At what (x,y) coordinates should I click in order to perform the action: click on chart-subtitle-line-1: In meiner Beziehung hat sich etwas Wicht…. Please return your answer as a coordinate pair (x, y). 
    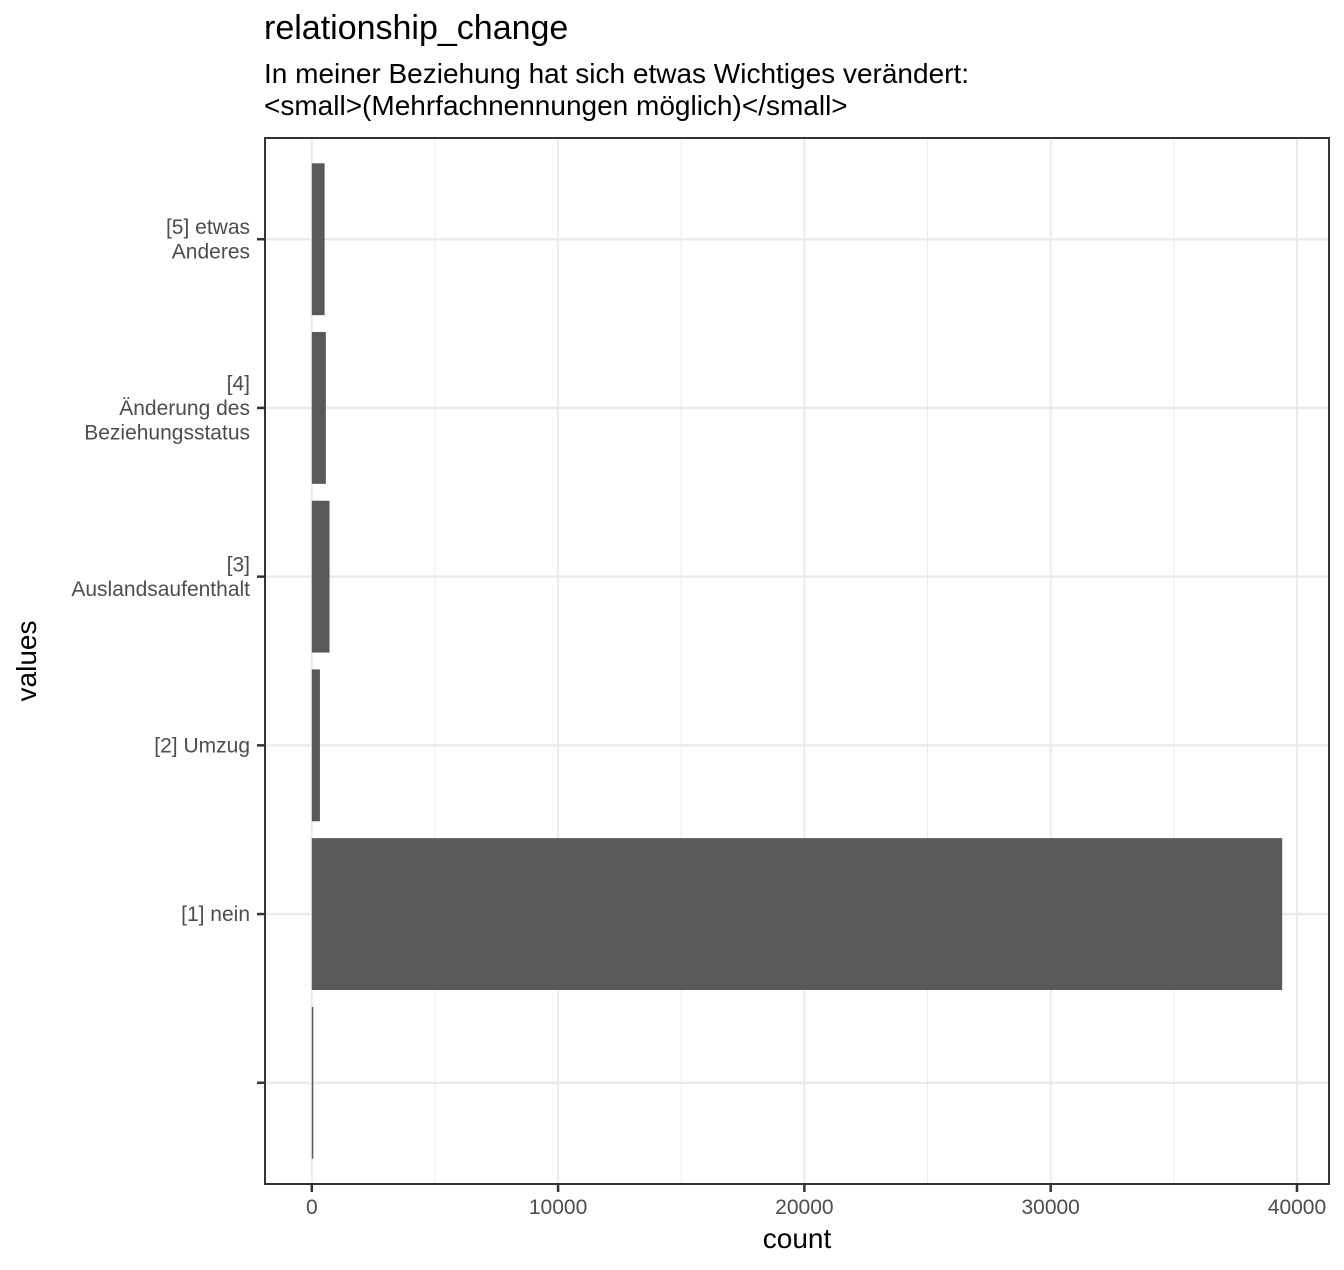
    Looking at the image, I should click on (617, 73).